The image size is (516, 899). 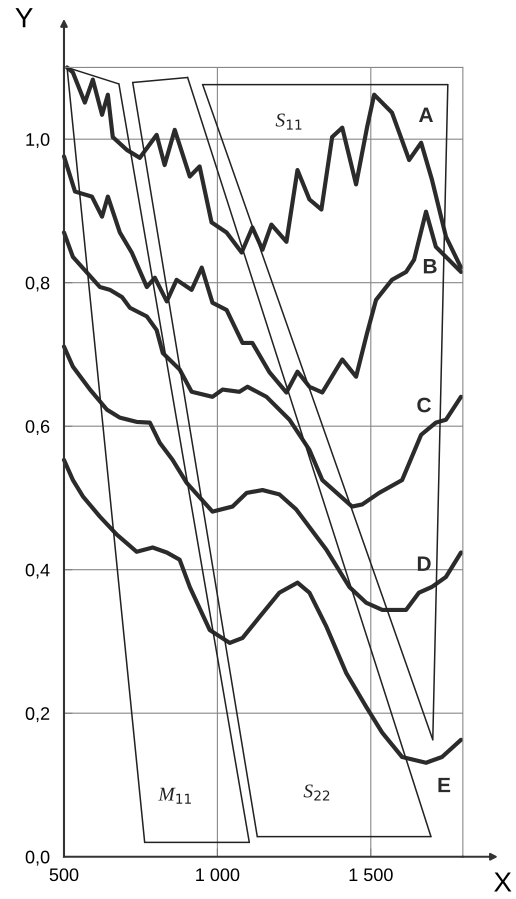 I want to click on series-label: C, so click(x=424, y=405).